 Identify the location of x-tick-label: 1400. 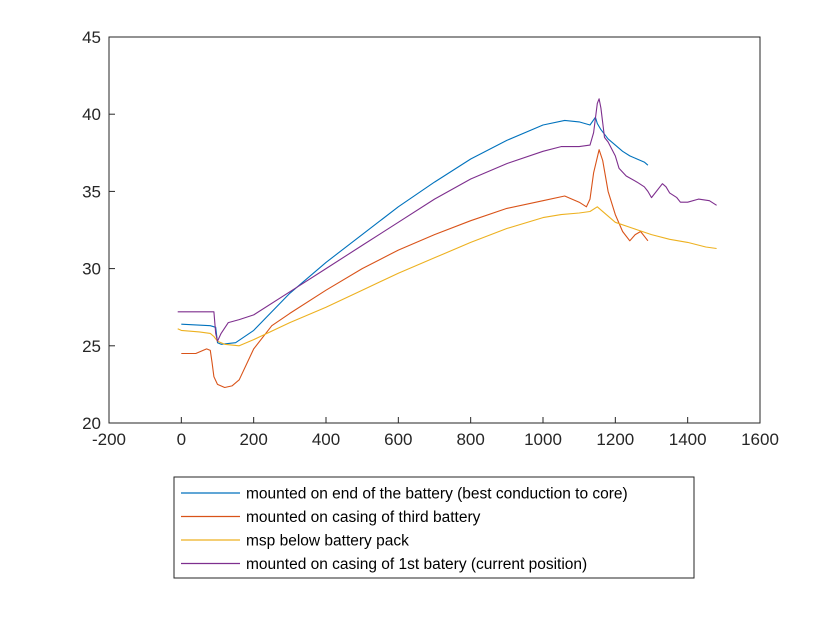
(688, 439).